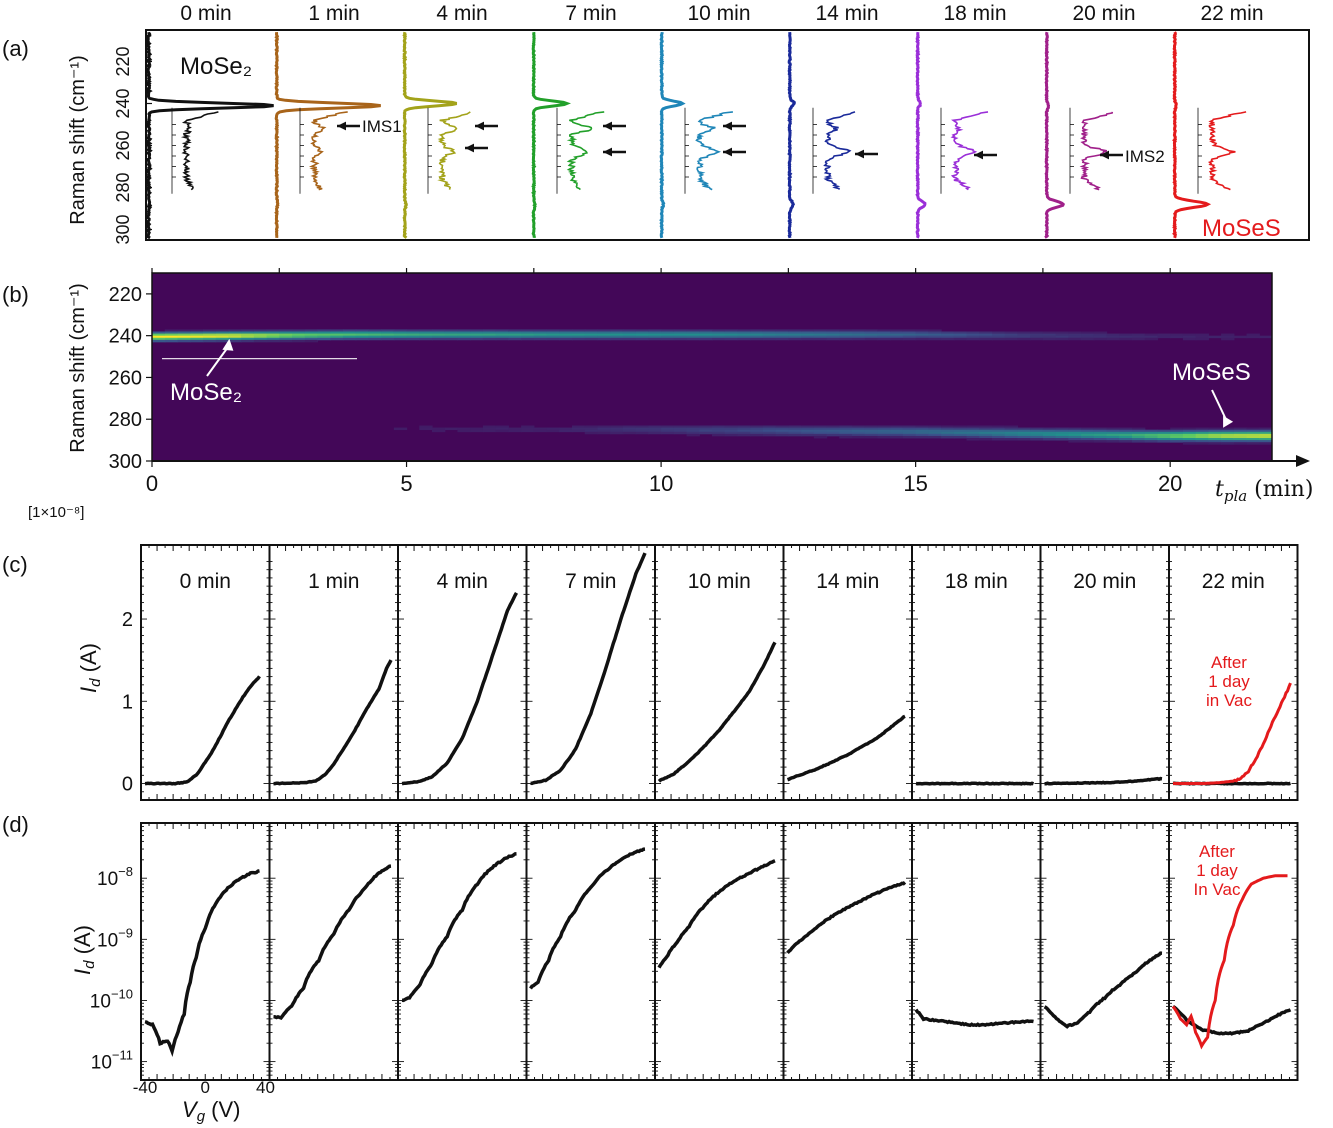  I want to click on d-ytick-label--9: 10−9, so click(115, 938).